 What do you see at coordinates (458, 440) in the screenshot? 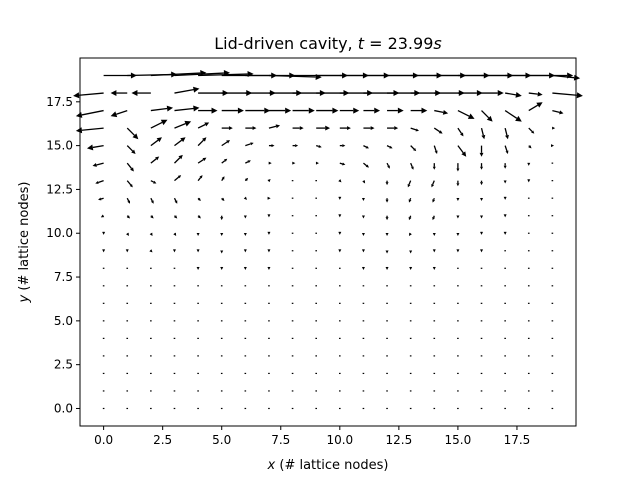
I see `x-tick-label: 15.0` at bounding box center [458, 440].